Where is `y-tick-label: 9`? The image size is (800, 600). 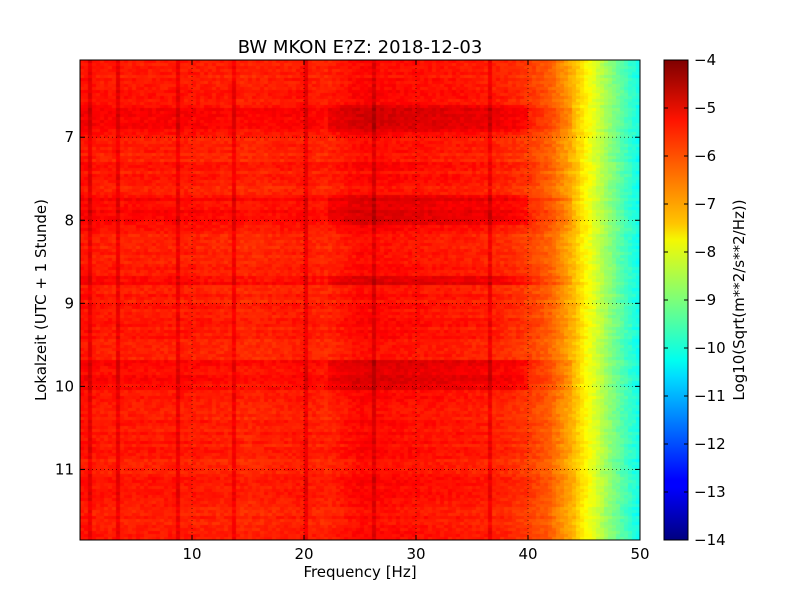
y-tick-label: 9 is located at coordinates (69, 303).